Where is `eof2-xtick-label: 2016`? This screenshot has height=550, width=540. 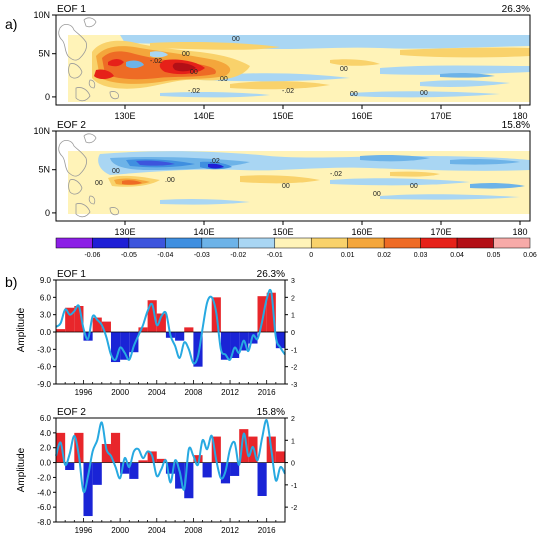 eof2-xtick-label: 2016 is located at coordinates (267, 530).